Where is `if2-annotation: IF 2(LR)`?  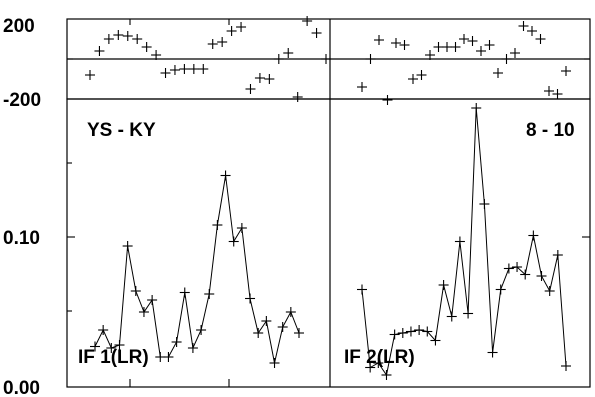 if2-annotation: IF 2(LR) is located at coordinates (379, 357).